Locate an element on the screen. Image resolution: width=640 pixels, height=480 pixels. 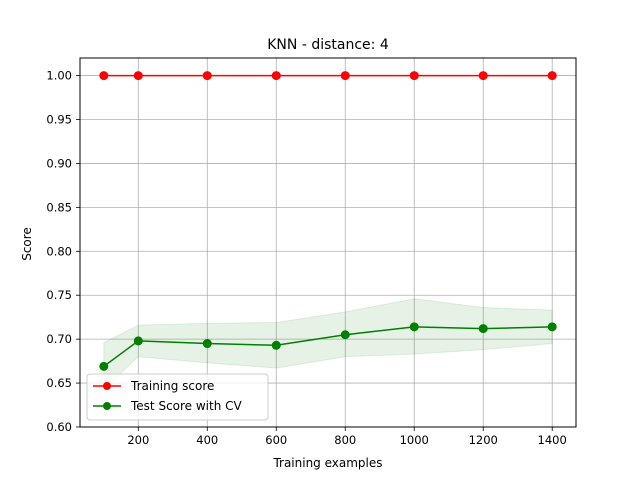
x-tick-label: 1200 is located at coordinates (483, 440).